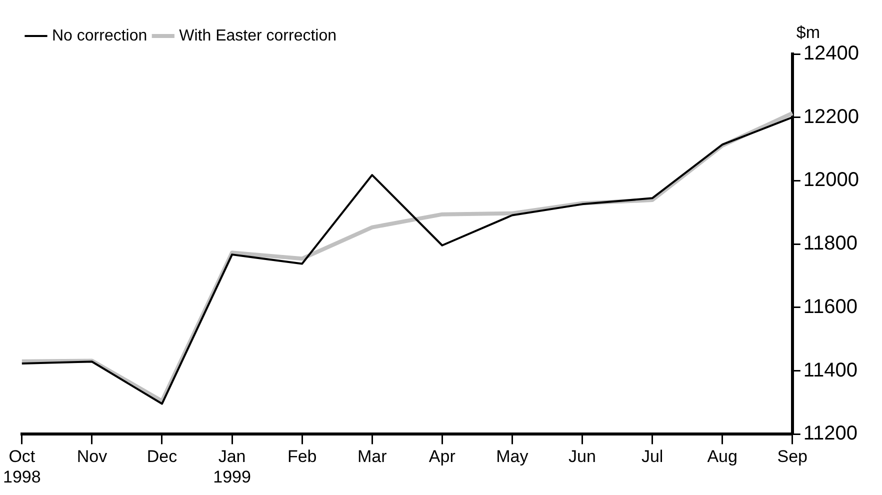  Describe the element at coordinates (831, 117) in the screenshot. I see `y-tick-label: 12200` at that location.